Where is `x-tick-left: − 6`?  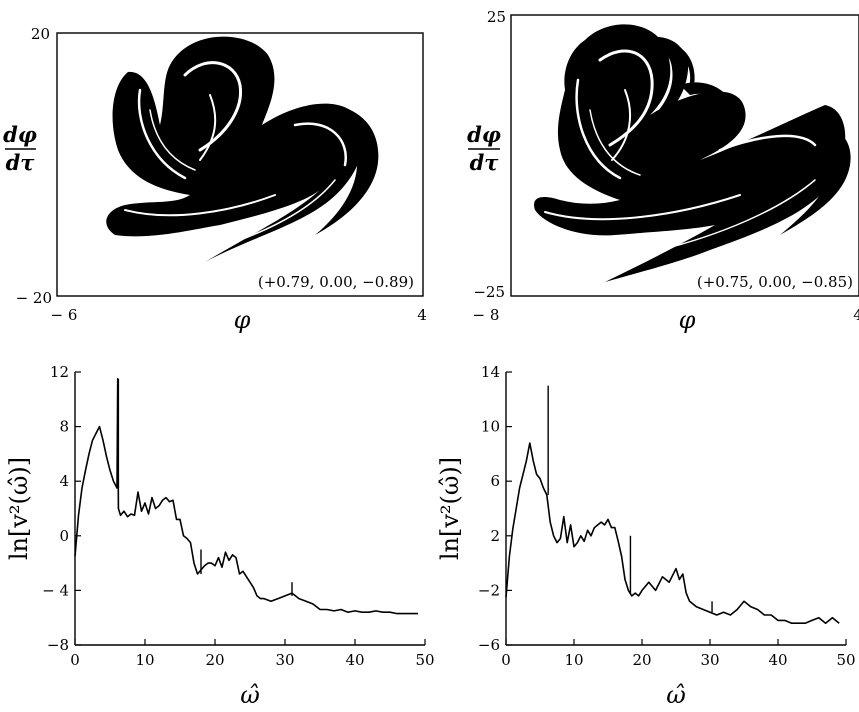 x-tick-left: − 6 is located at coordinates (64, 315).